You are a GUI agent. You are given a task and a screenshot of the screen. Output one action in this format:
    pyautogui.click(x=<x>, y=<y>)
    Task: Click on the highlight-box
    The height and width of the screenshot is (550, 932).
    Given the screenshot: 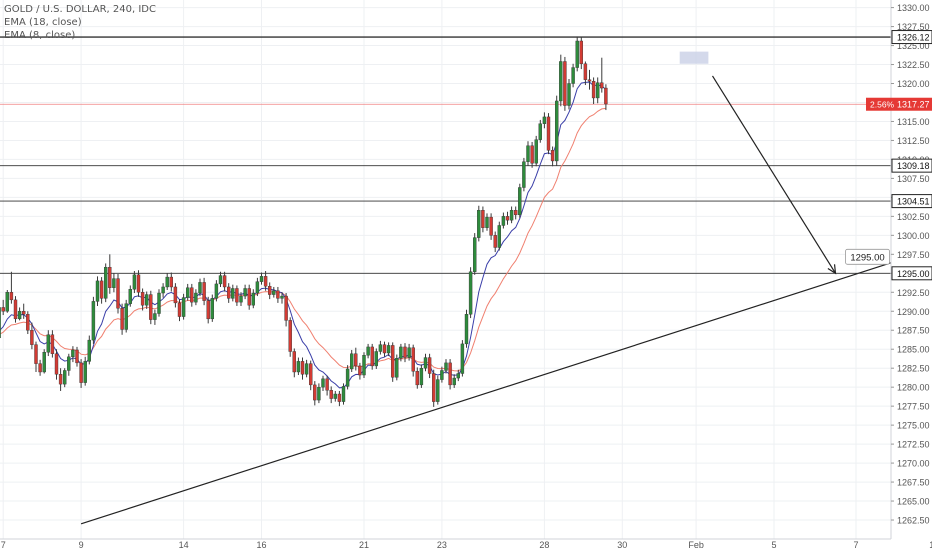 What is the action you would take?
    pyautogui.click(x=694, y=57)
    